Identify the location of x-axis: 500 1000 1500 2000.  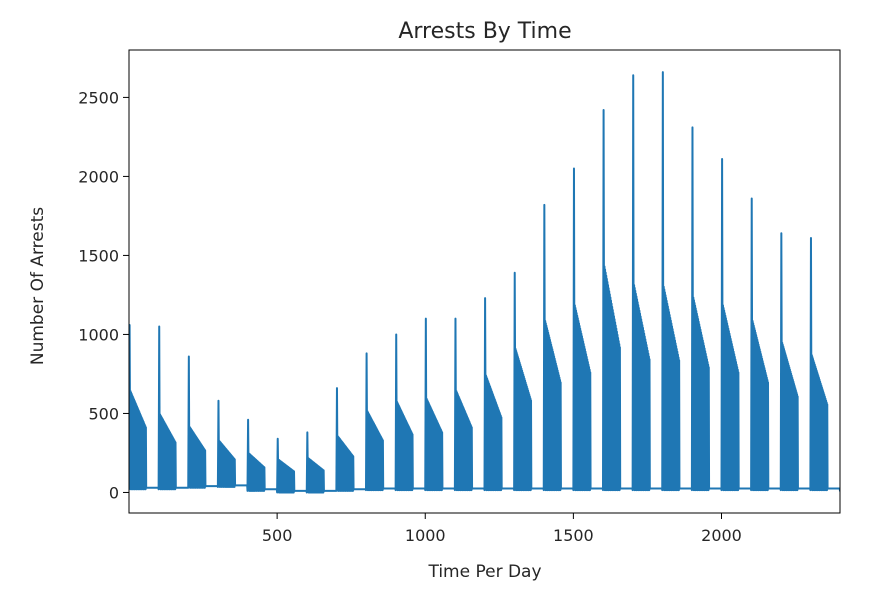
(502, 529).